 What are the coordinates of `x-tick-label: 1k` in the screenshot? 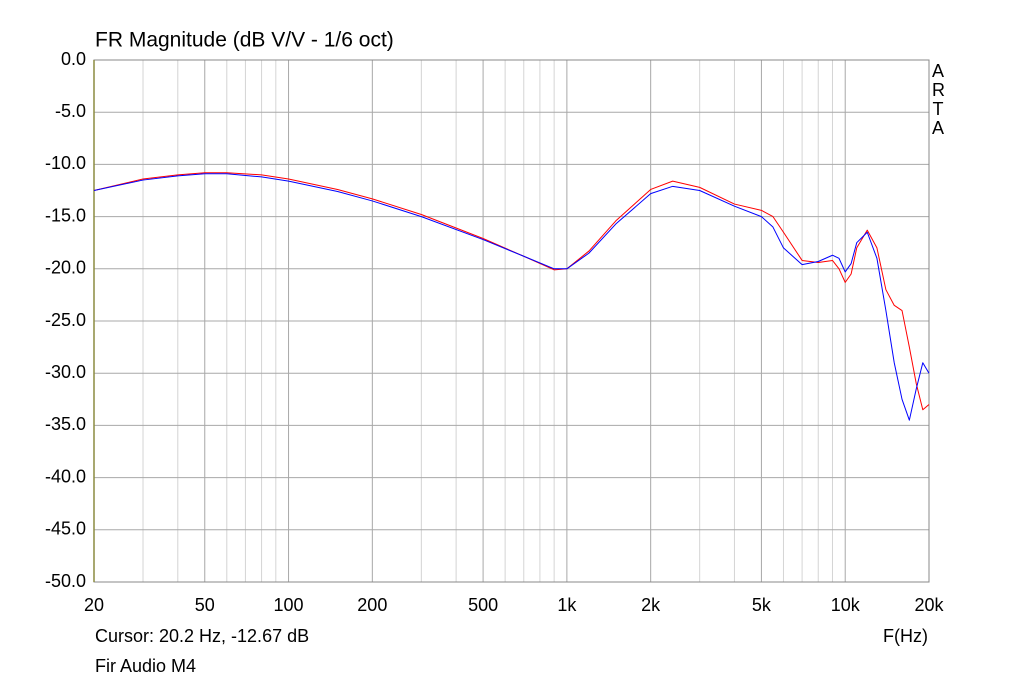 It's located at (567, 605).